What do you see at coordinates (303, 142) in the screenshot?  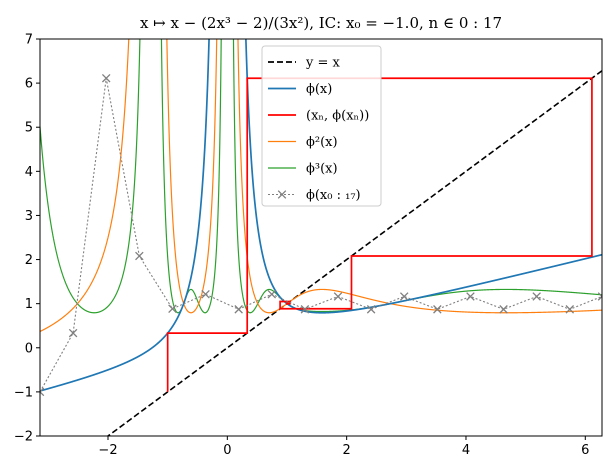 I see `legend-item: ϕ²(x)` at bounding box center [303, 142].